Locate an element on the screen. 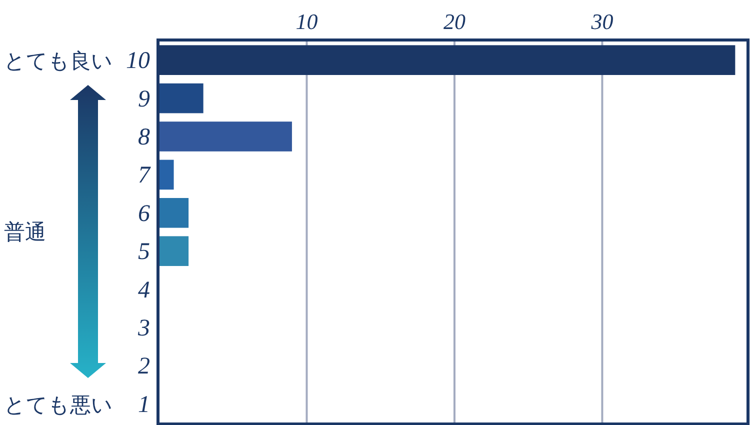  x-tick-label: 10 is located at coordinates (307, 21).